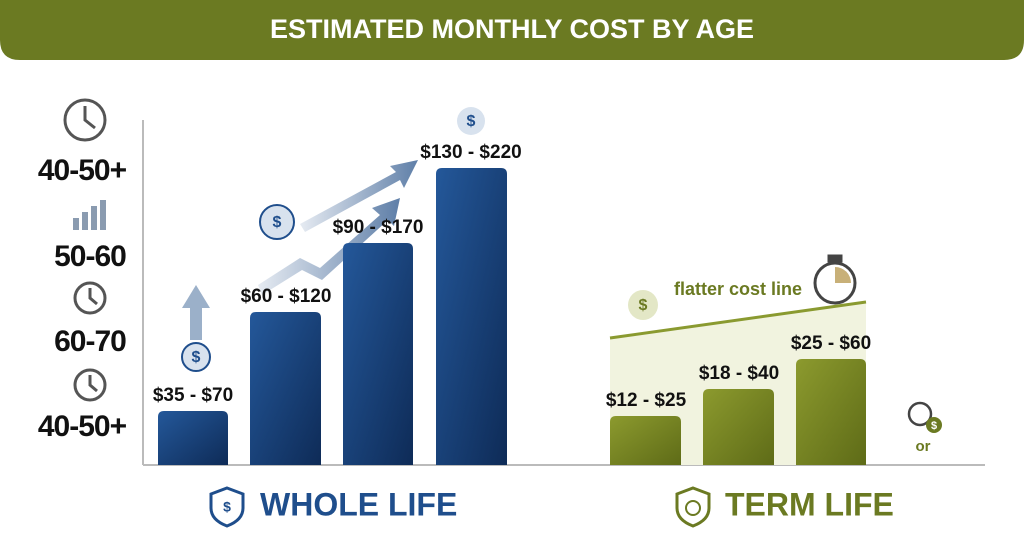 This screenshot has height=559, width=1024. I want to click on title: ESTIMATED MONTHLY COST BY AGE, so click(512, 29).